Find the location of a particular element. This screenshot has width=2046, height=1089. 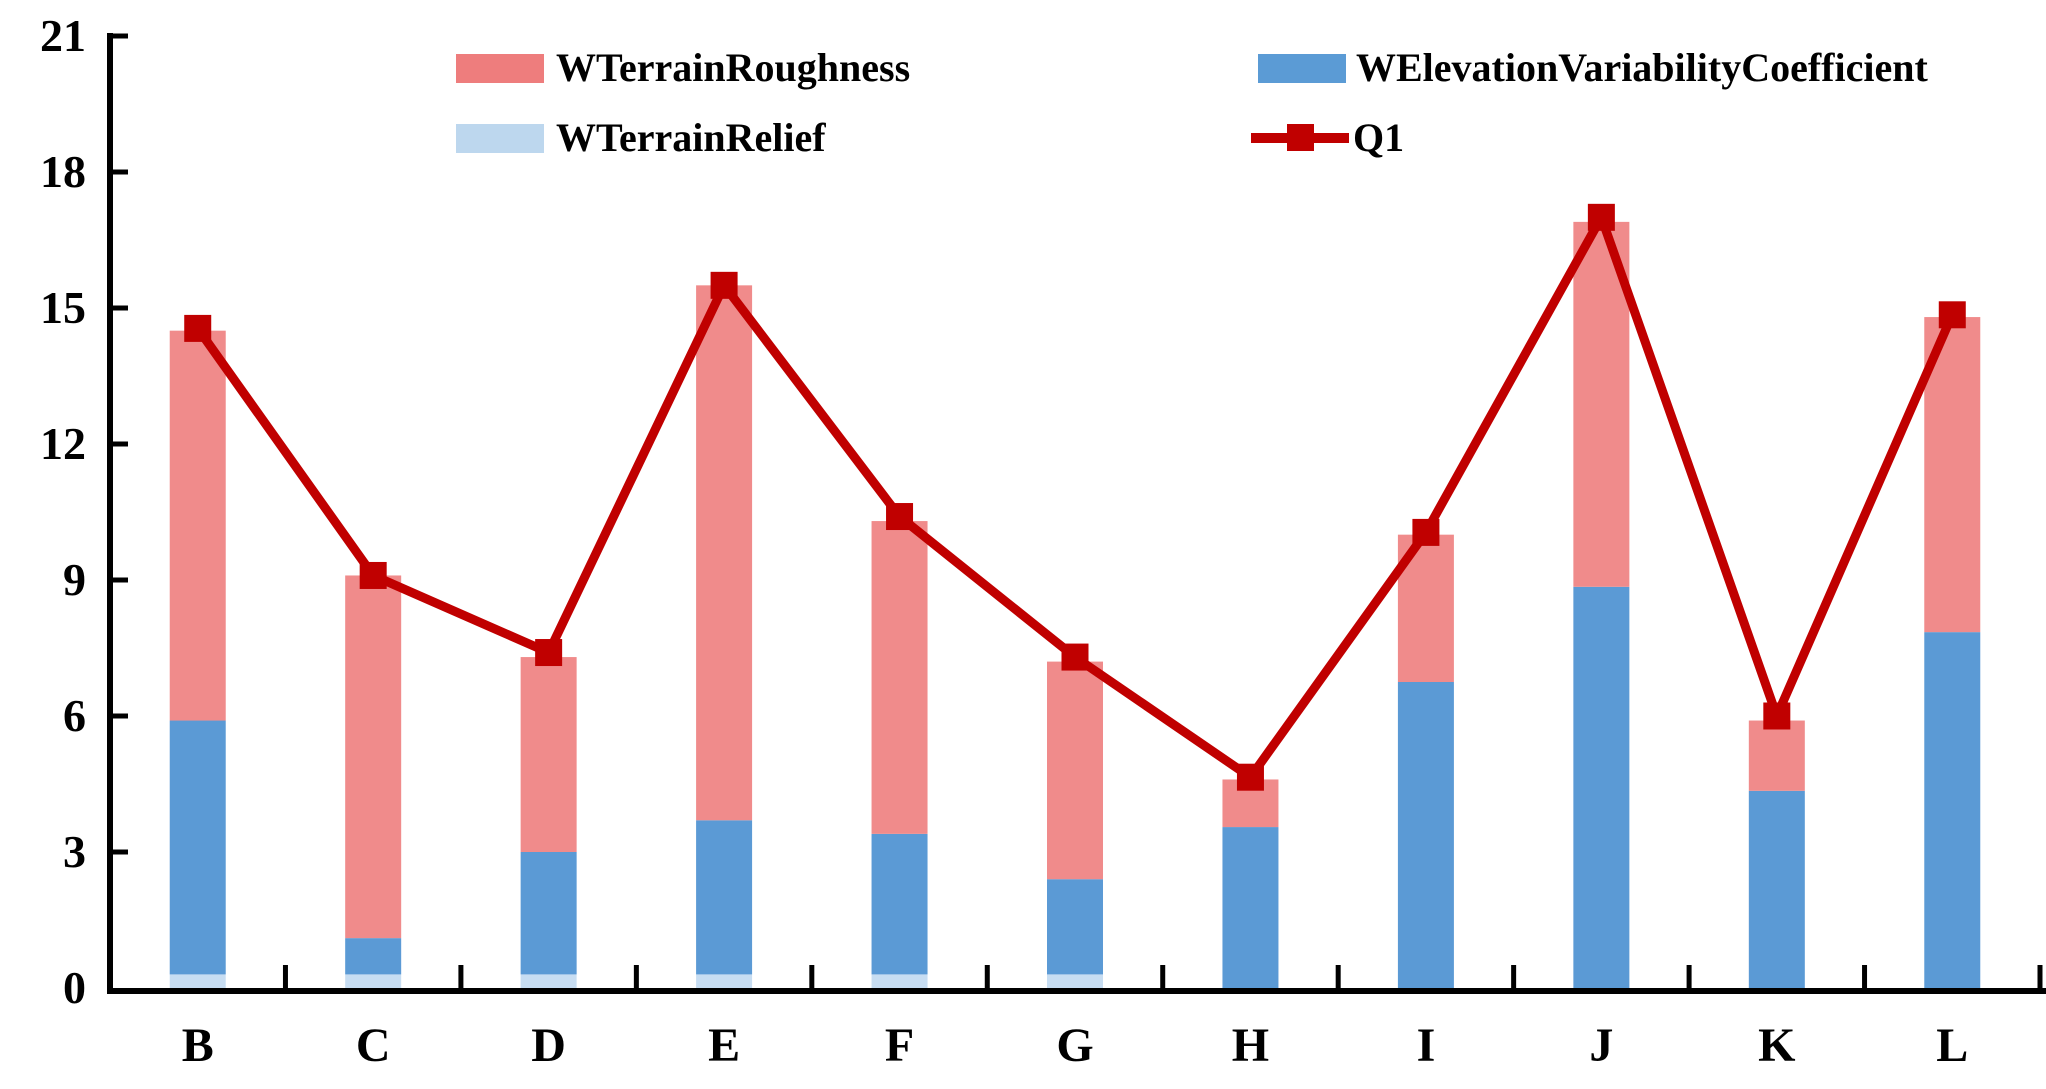

legend-label-terrain-relief: WTerrainRelief is located at coordinates (691, 137).